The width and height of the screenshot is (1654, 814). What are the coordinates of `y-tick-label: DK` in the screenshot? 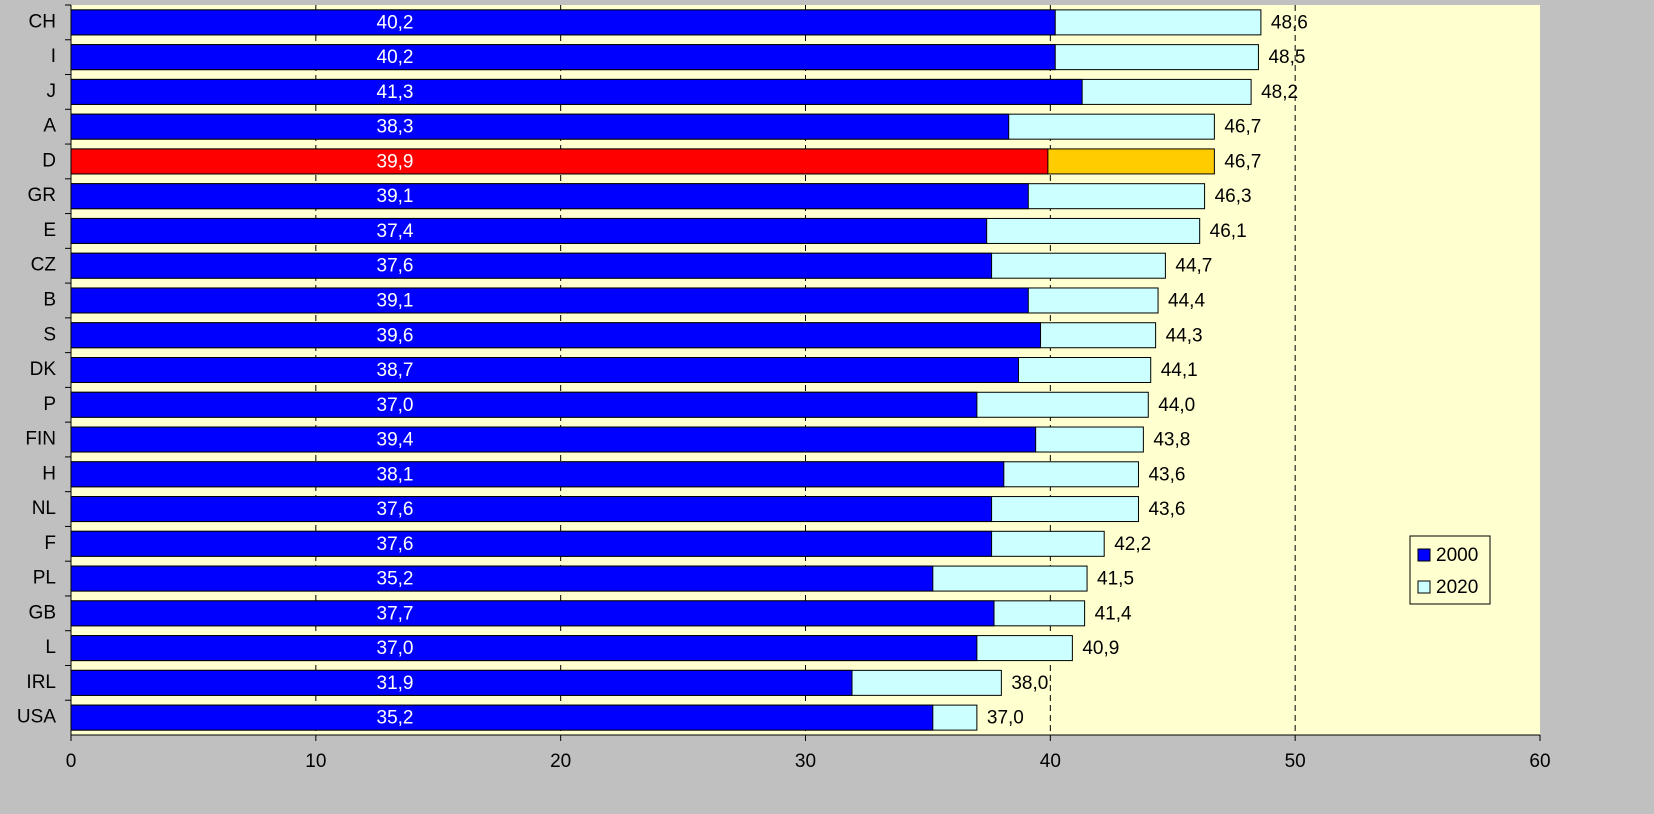 It's located at (43, 369).